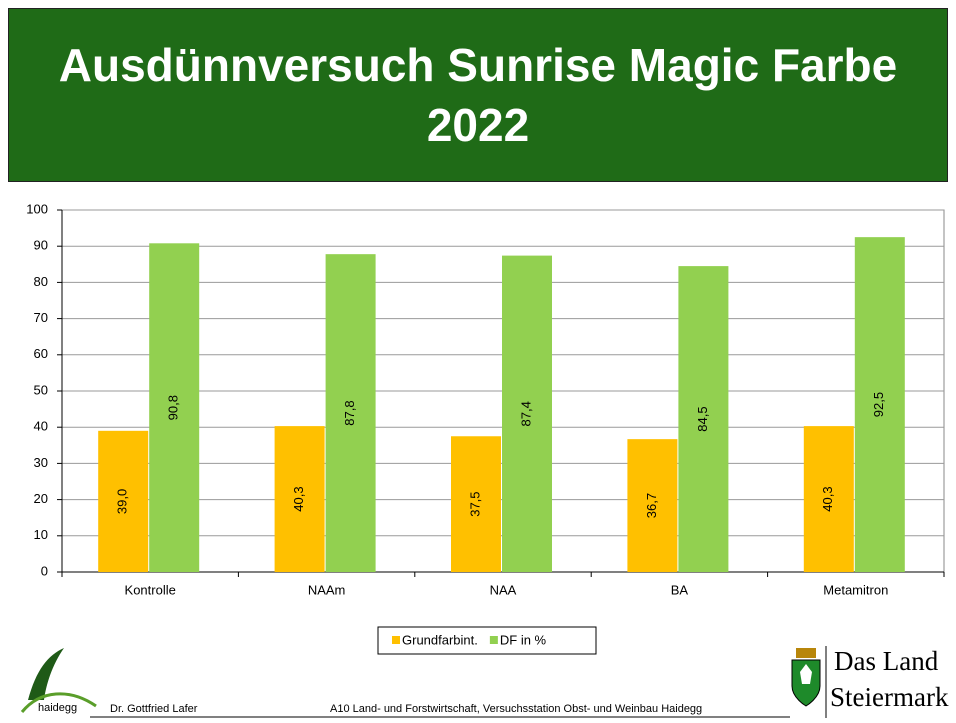  What do you see at coordinates (886, 661) in the screenshot?
I see `brand-line: Das Land` at bounding box center [886, 661].